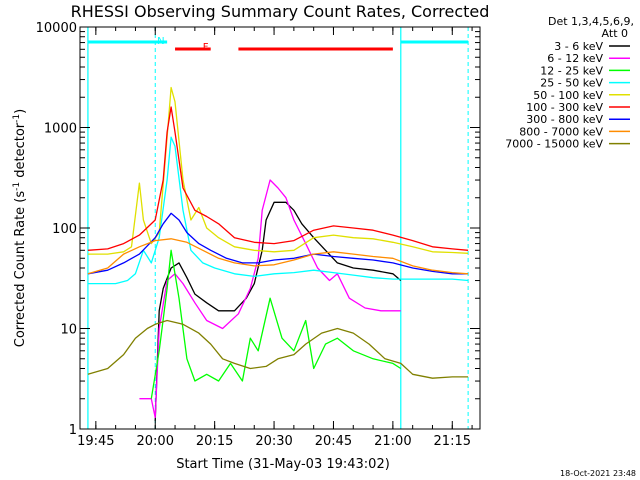  Describe the element at coordinates (155, 441) in the screenshot. I see `x-tick-label-1: 20:00` at that location.